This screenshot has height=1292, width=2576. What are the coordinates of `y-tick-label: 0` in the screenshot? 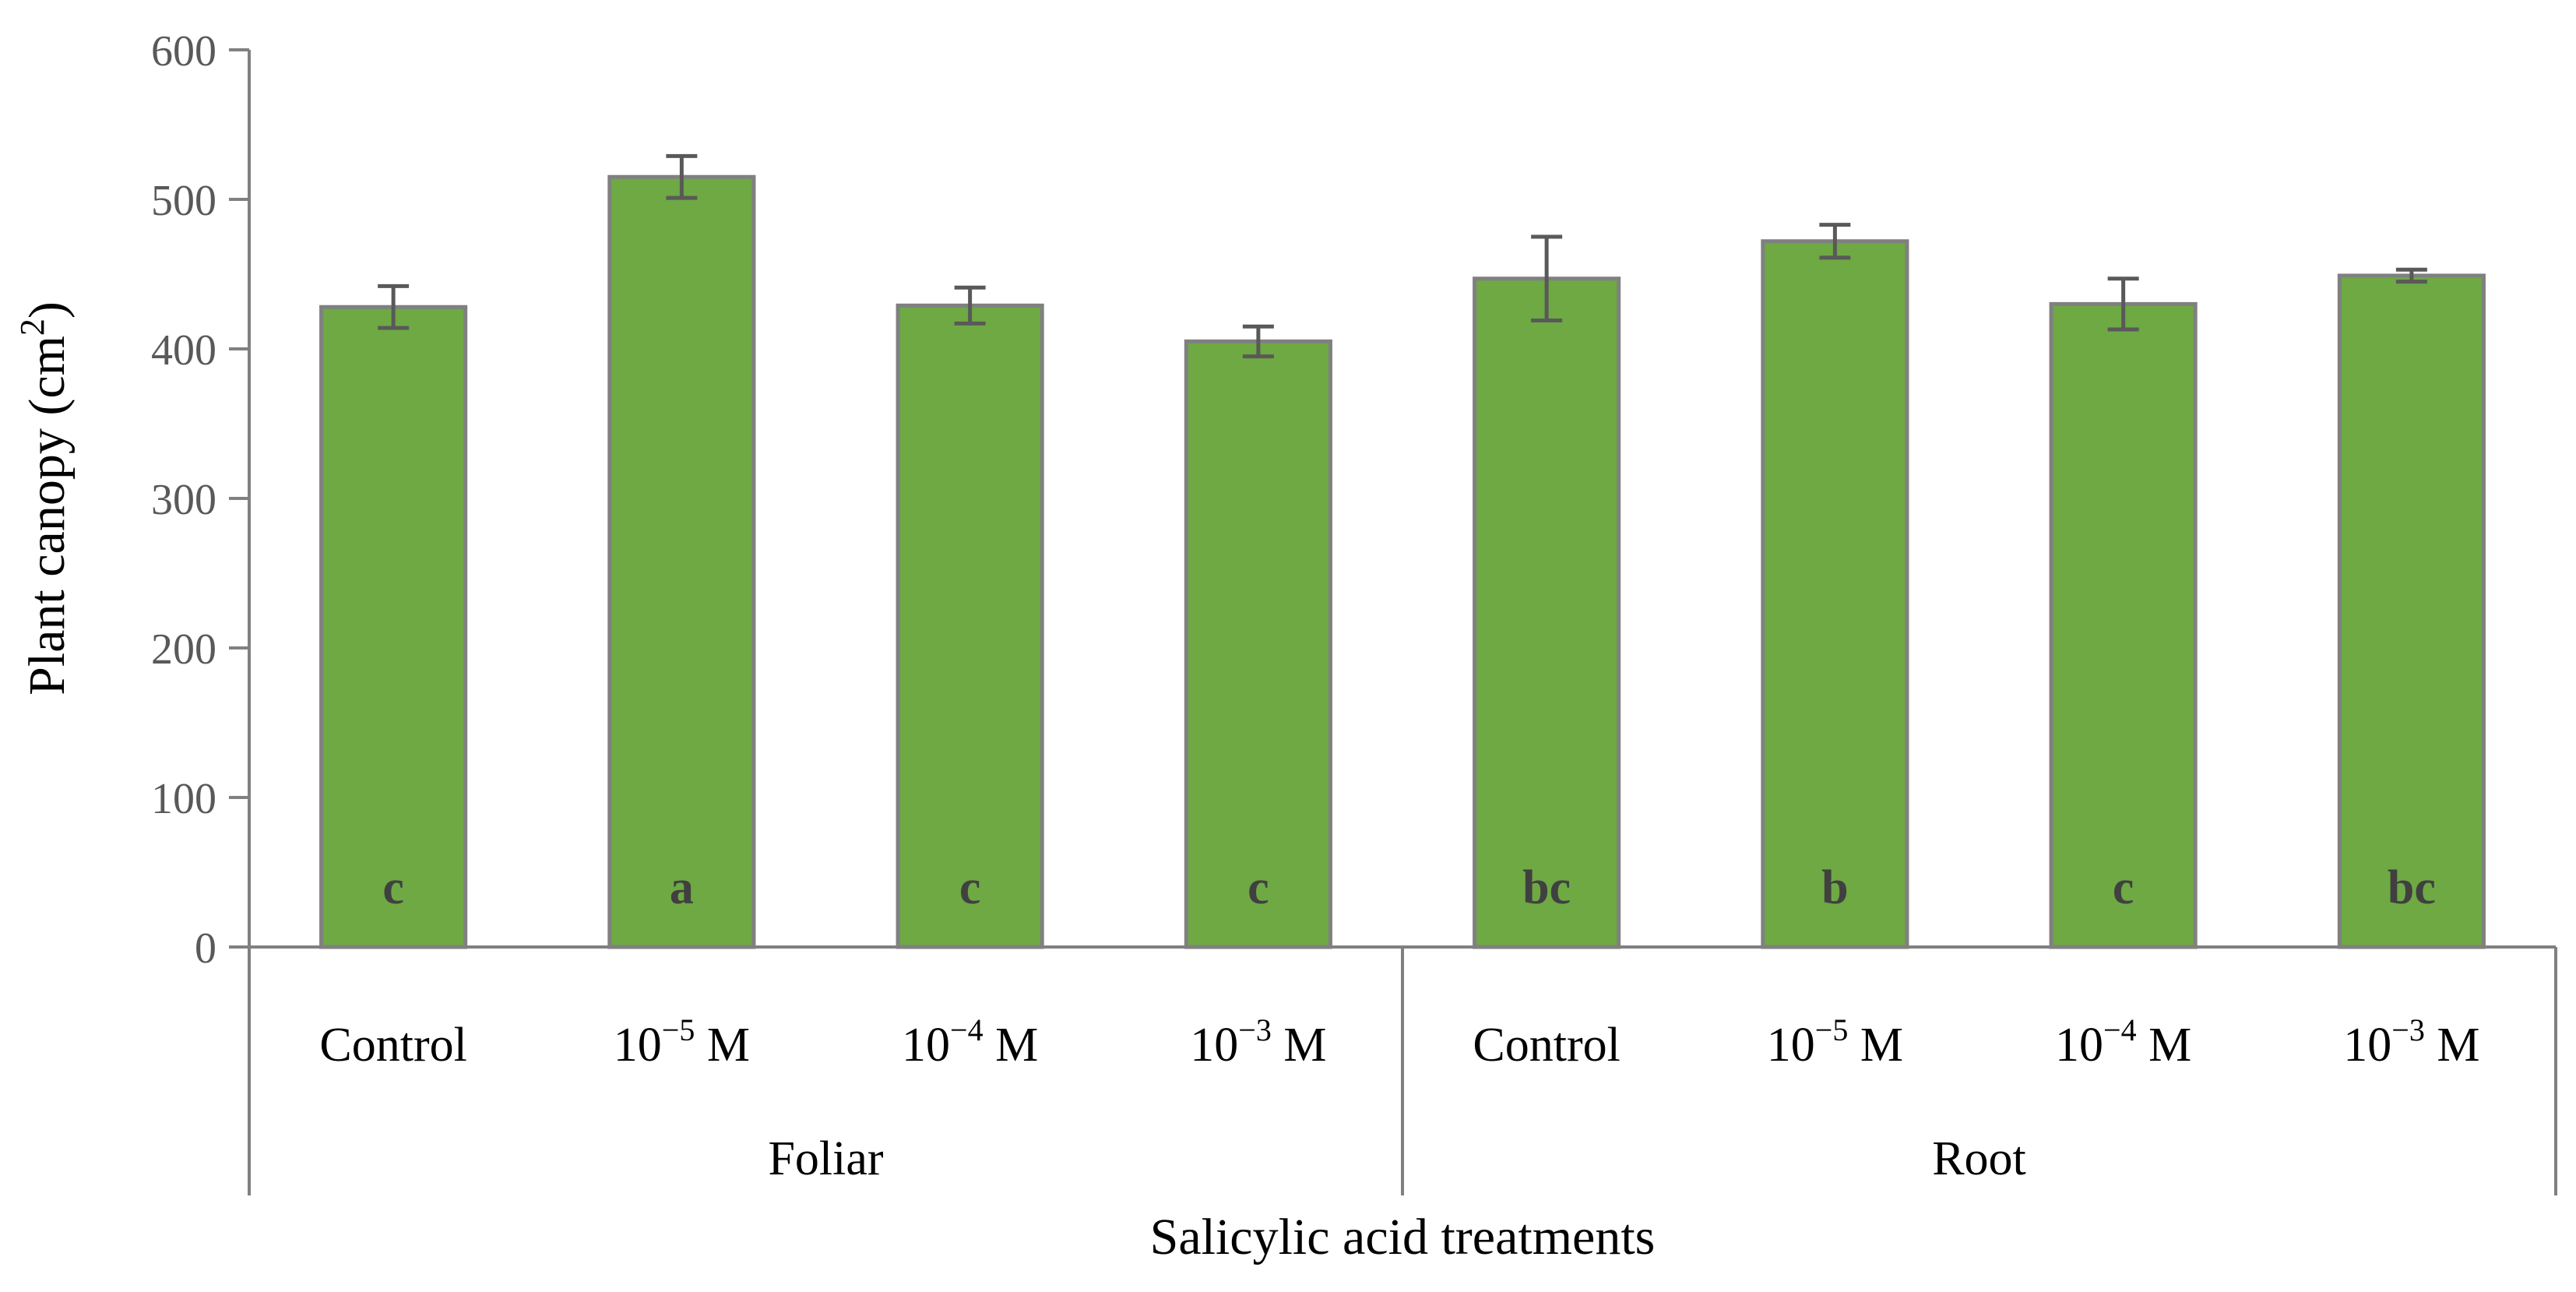 It's located at (205, 948).